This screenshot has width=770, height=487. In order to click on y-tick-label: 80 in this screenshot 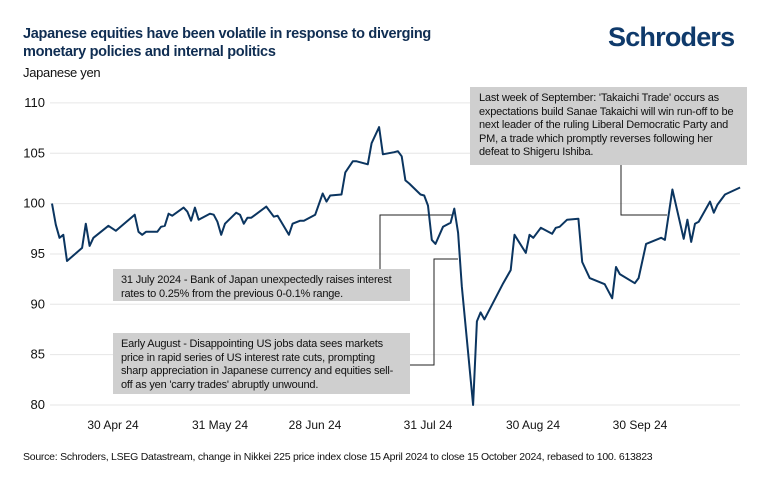, I will do `click(38, 404)`.